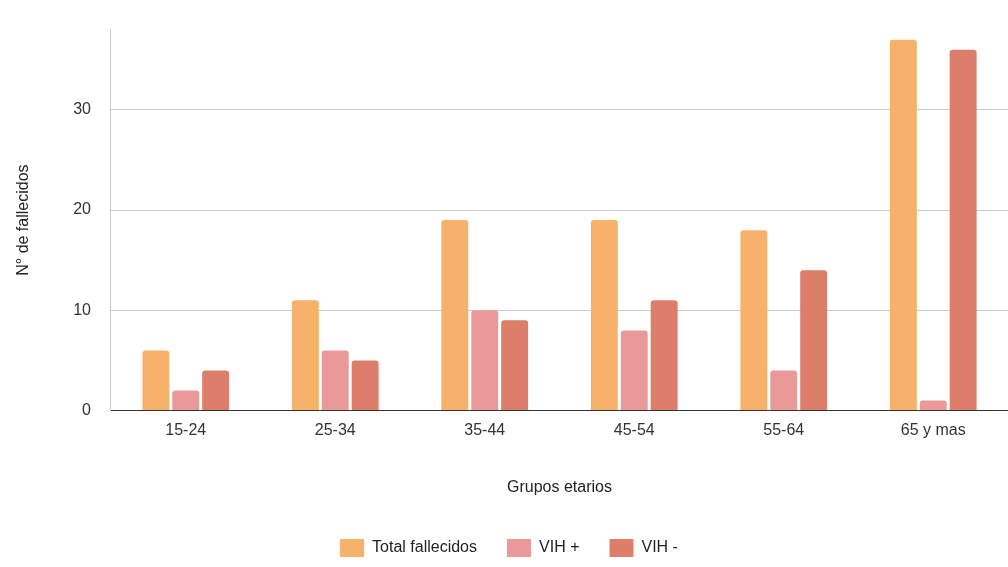 The image size is (1008, 567). What do you see at coordinates (559, 547) in the screenshot?
I see `legend-label: VIH +` at bounding box center [559, 547].